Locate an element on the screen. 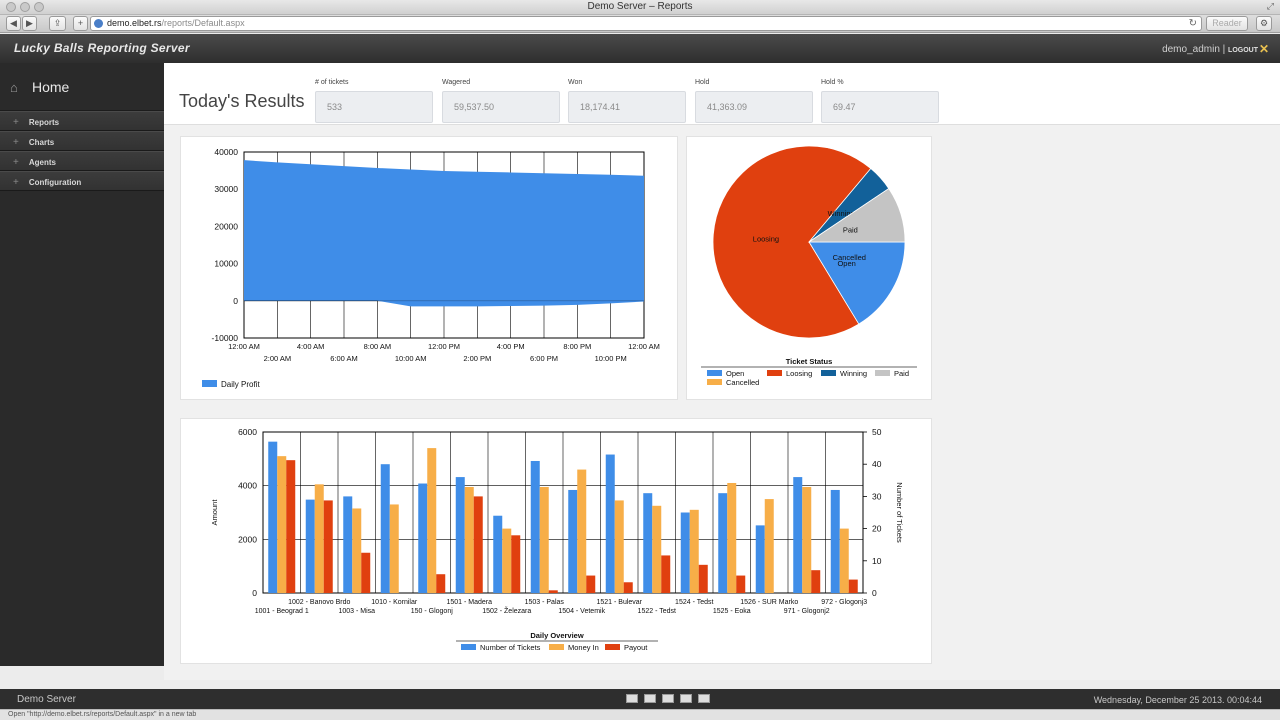 Image resolution: width=1280 pixels, height=720 pixels. stat-value: 69.47 is located at coordinates (880, 107).